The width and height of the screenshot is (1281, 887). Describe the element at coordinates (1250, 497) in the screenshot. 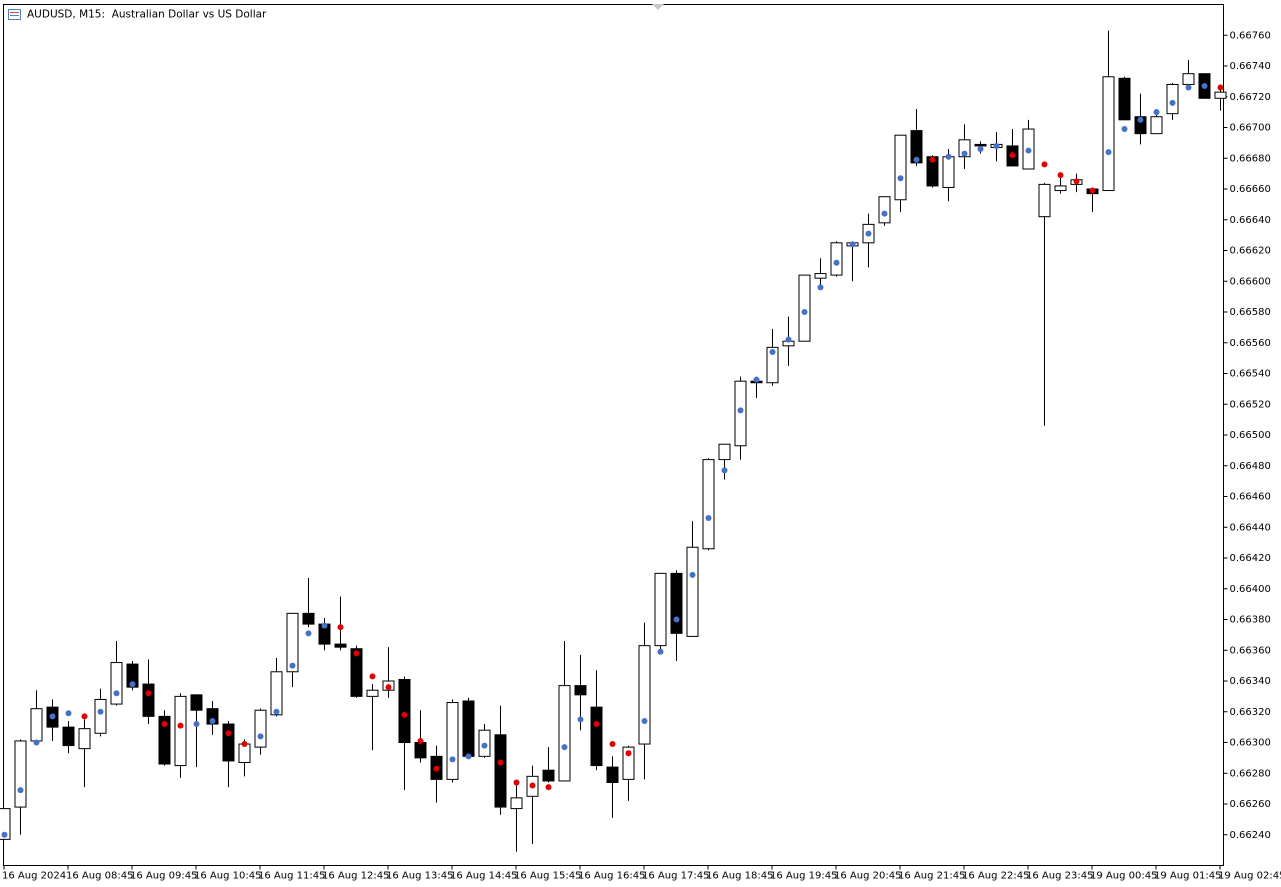

I see `y-tick-label: 0.66460` at that location.